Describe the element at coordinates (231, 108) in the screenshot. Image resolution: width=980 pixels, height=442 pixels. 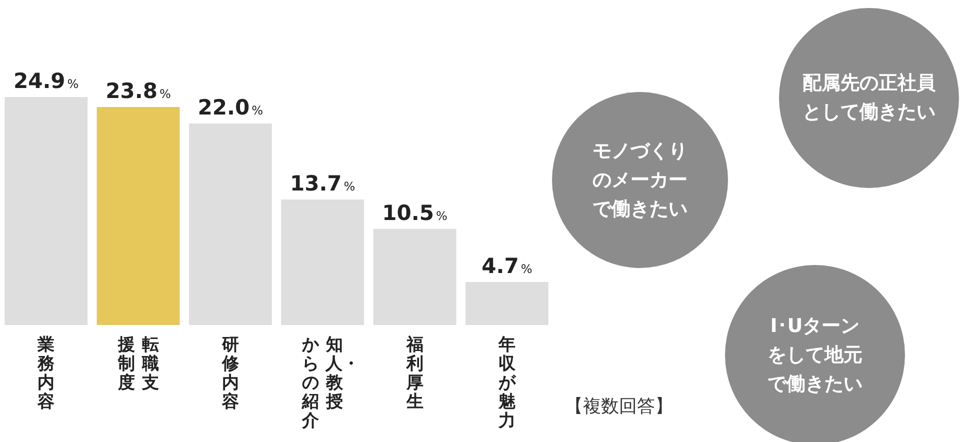
I see `data-label: 22.0%` at that location.